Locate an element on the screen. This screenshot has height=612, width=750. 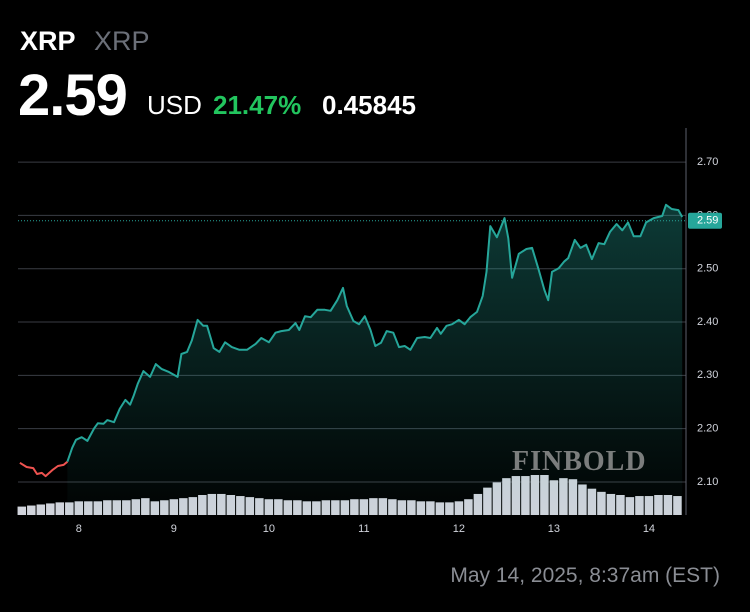
watermark: FINBOLD is located at coordinates (579, 461).